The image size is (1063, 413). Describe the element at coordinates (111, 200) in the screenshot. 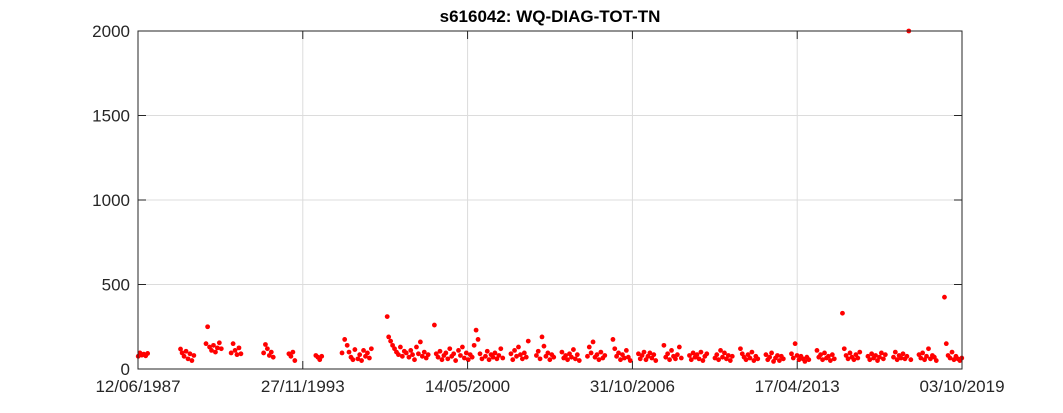

I see `y-tick-label: 1000` at that location.